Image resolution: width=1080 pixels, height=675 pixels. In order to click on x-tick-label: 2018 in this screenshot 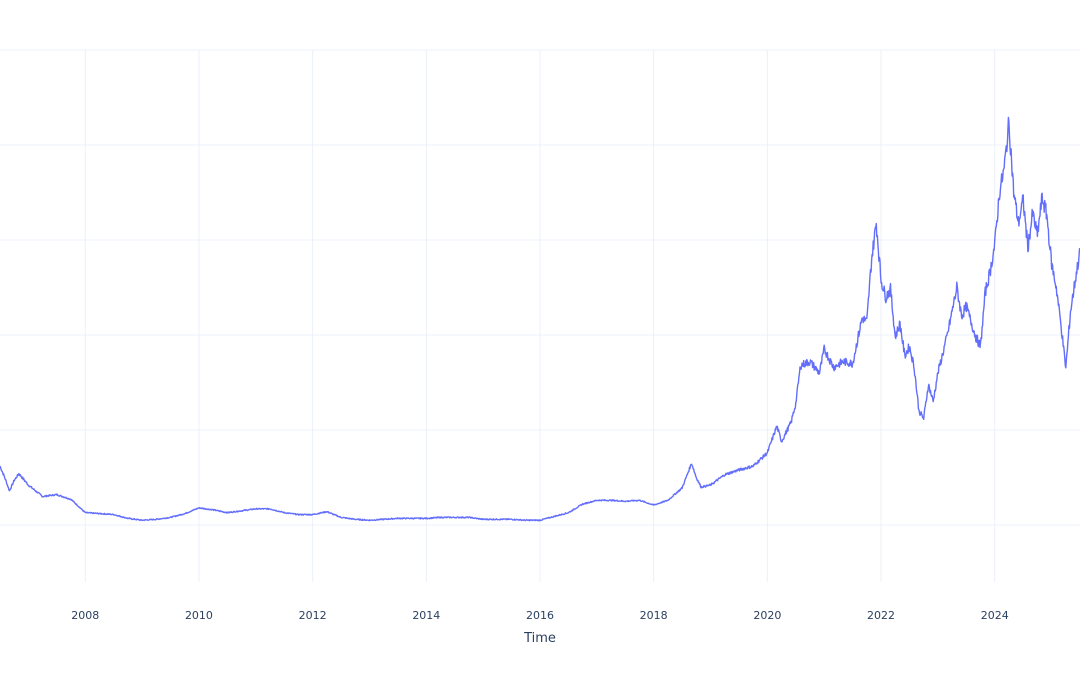, I will do `click(654, 615)`.